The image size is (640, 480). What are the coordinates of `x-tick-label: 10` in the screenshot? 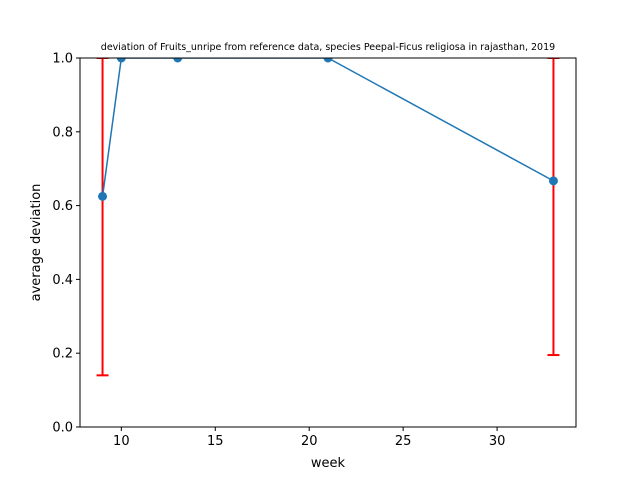 It's located at (121, 441).